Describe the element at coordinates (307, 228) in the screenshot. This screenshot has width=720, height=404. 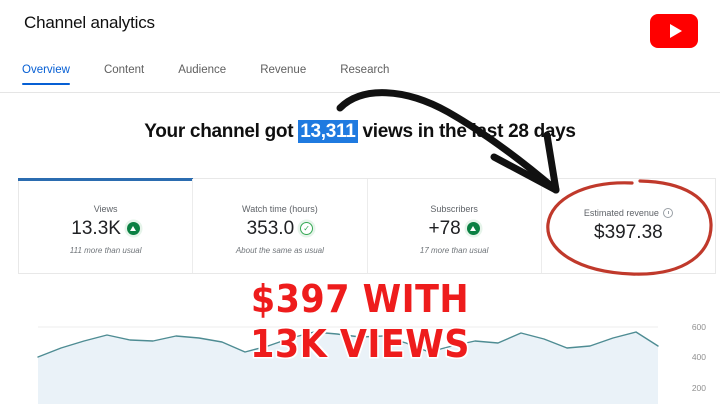
I see `trend-same-check-icon: ✓` at that location.